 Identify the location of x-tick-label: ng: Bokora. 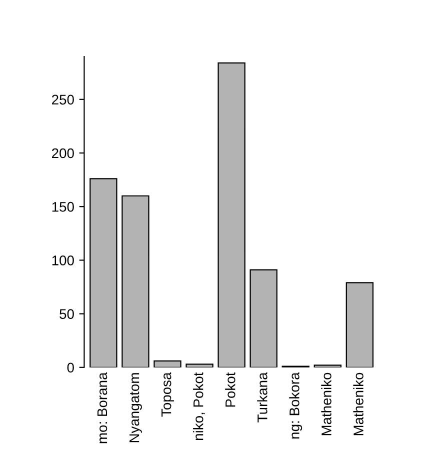
(295, 405).